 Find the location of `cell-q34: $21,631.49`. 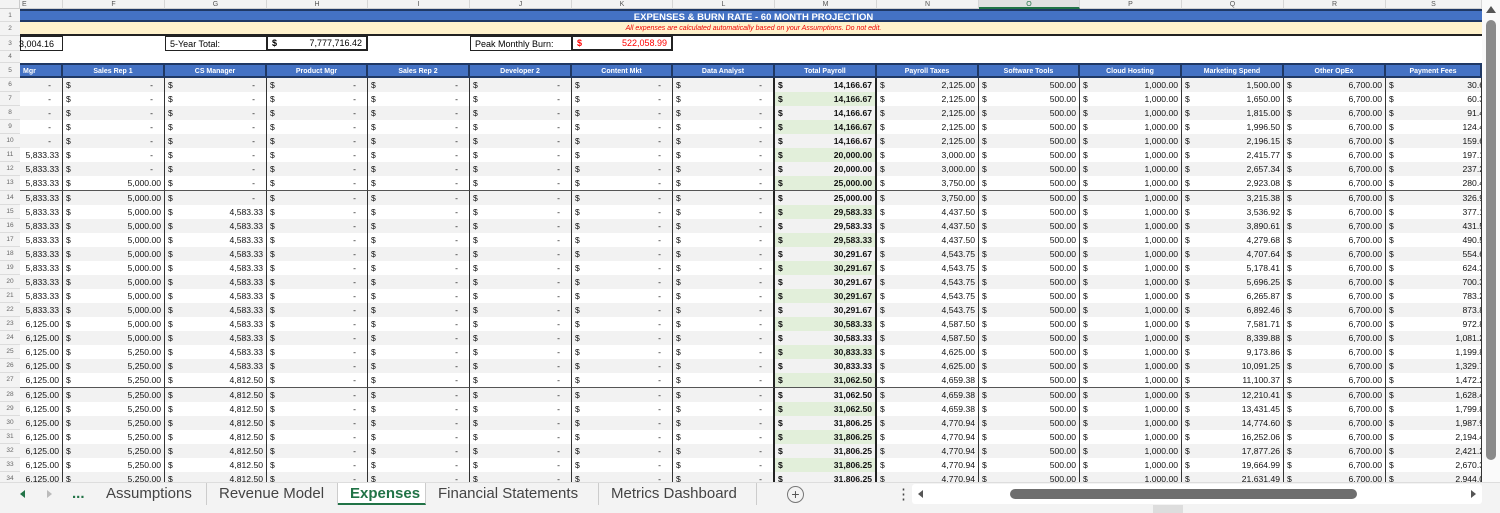

cell-q34: $21,631.49 is located at coordinates (1233, 476).